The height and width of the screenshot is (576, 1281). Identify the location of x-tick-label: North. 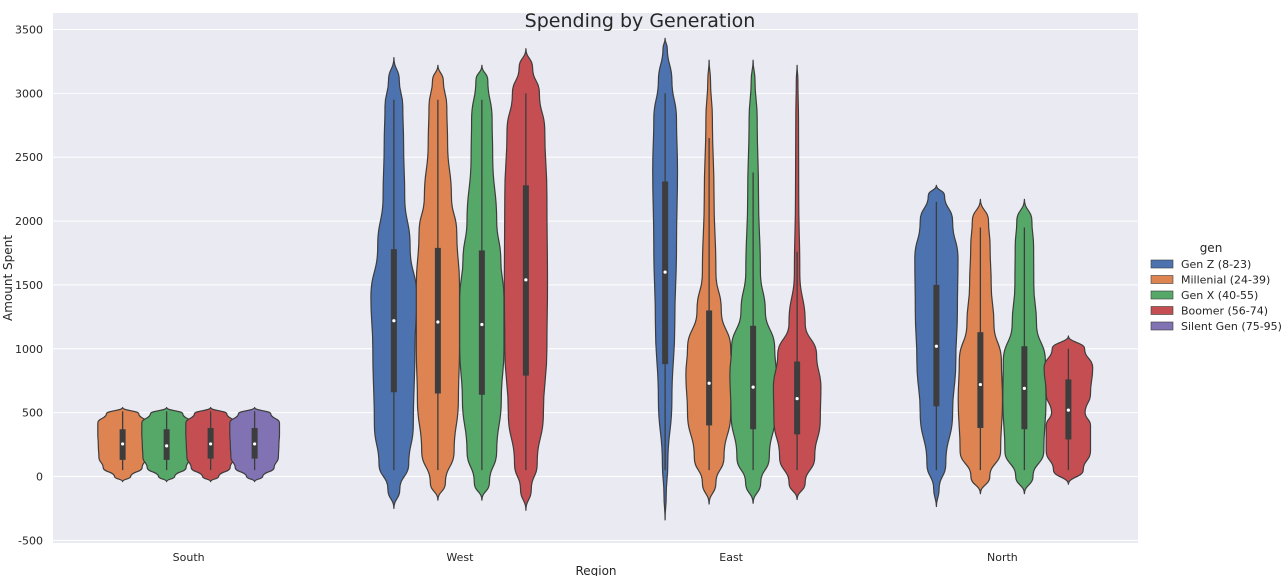
(1002, 557).